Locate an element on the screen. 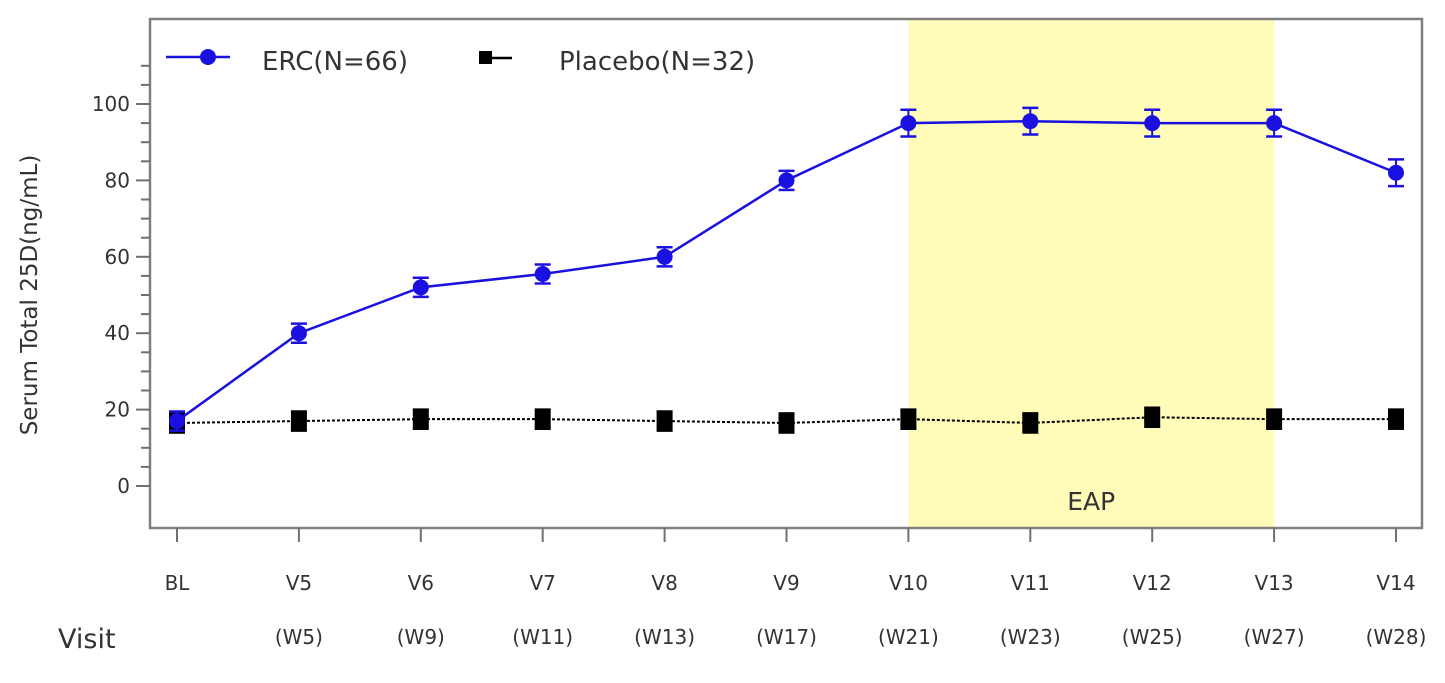 This screenshot has height=683, width=1445. x-tick-label: BL is located at coordinates (178, 583).